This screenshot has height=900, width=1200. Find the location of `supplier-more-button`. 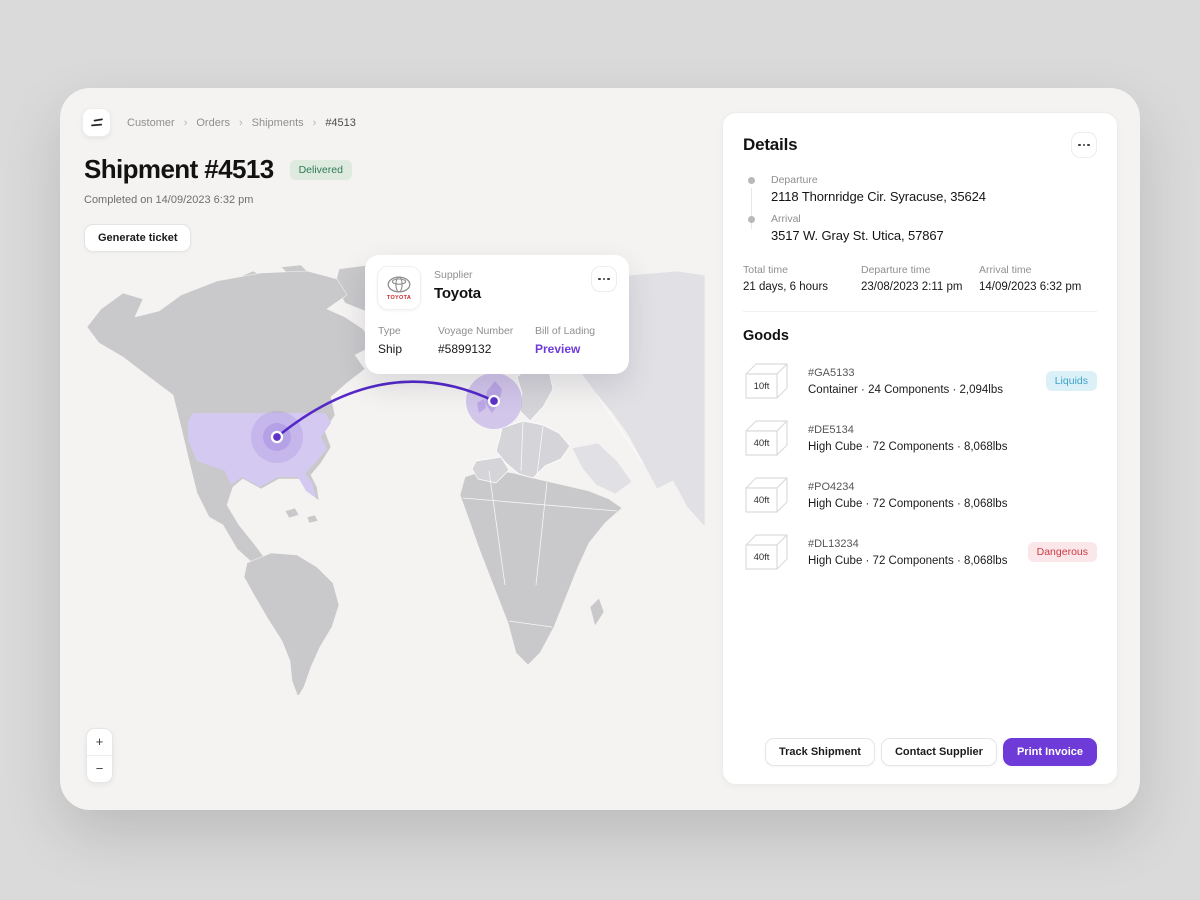

supplier-more-button is located at coordinates (604, 279).